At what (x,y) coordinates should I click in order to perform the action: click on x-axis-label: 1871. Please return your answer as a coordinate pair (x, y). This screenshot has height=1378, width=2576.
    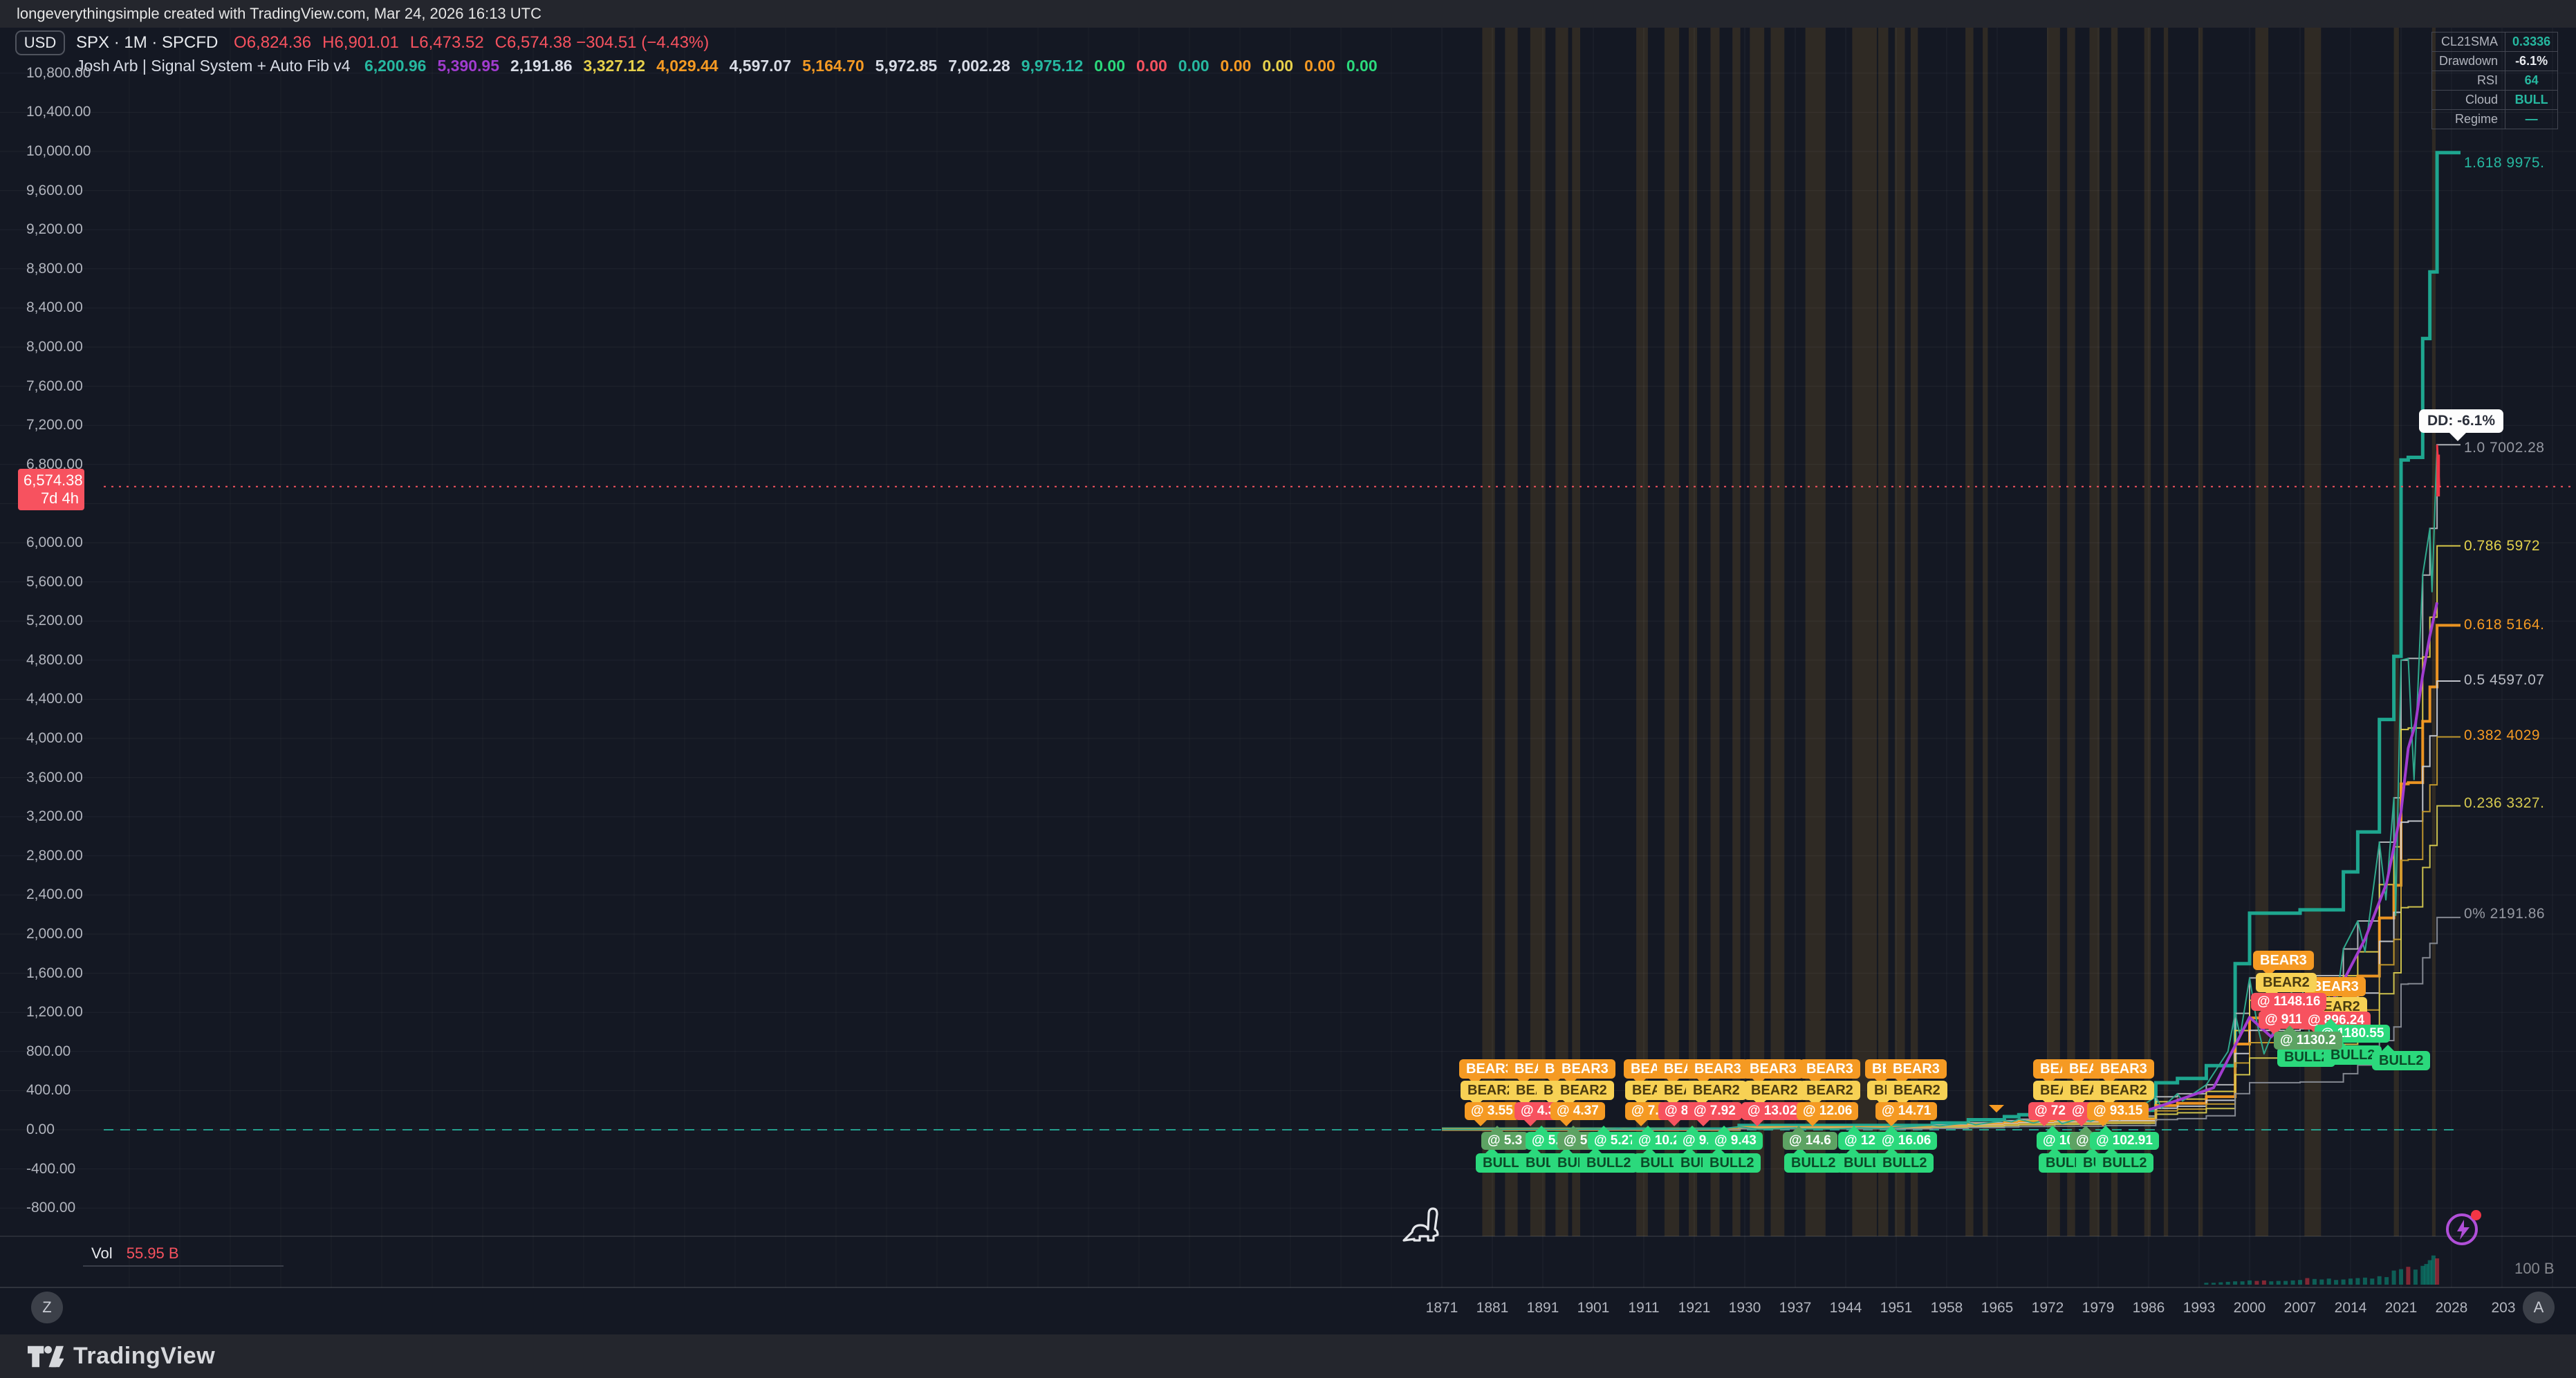
    Looking at the image, I should click on (1442, 1308).